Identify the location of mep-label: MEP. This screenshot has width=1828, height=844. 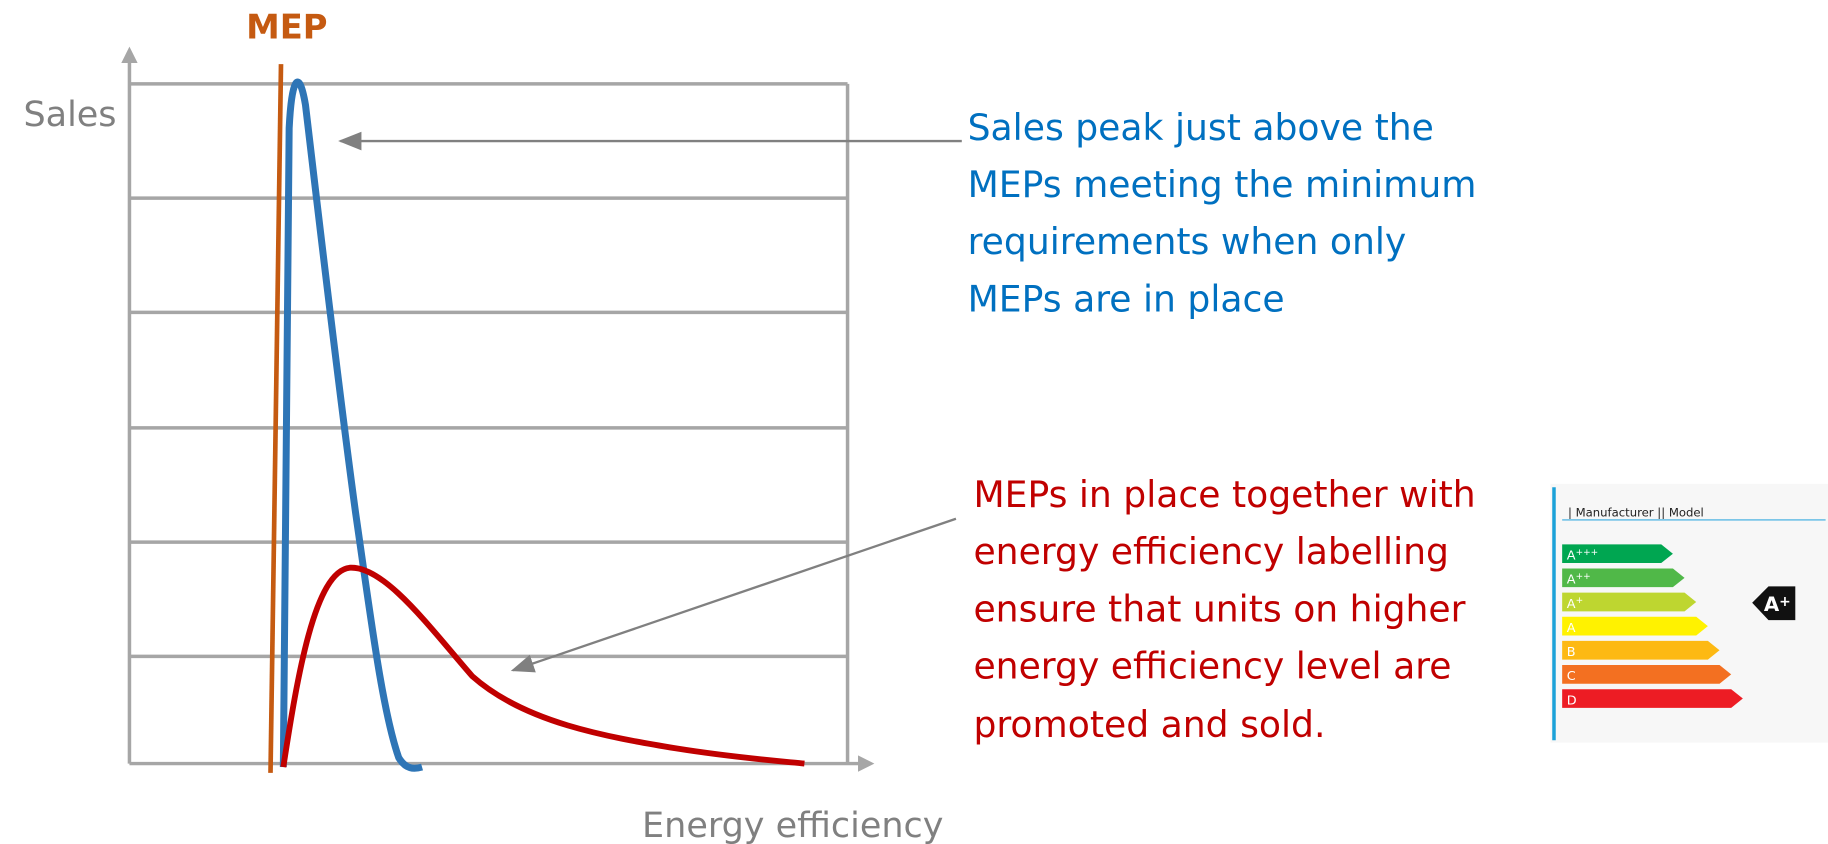
(287, 26).